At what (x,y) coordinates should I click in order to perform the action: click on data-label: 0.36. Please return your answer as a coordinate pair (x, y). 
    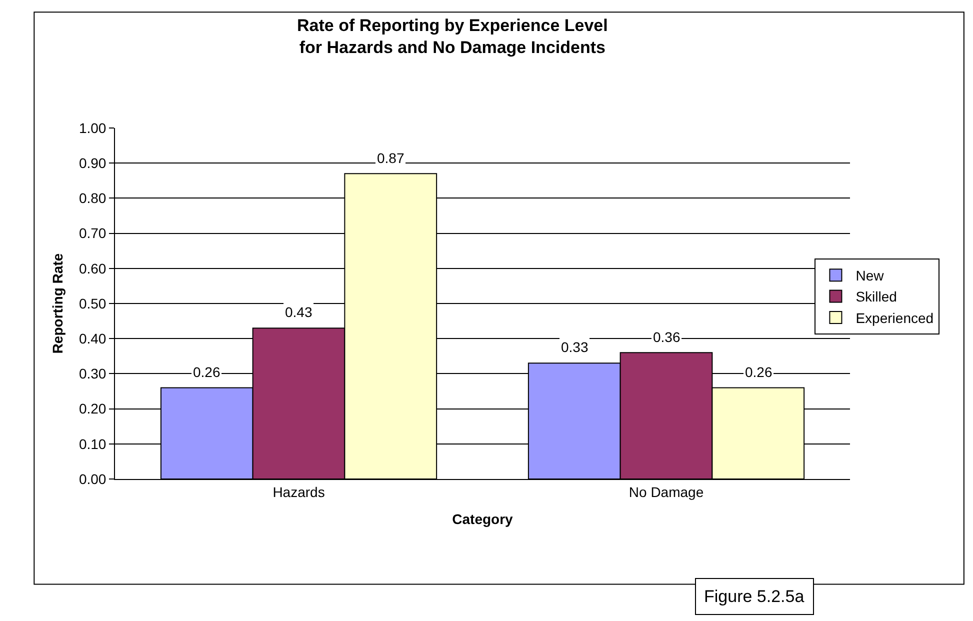
    Looking at the image, I should click on (666, 337).